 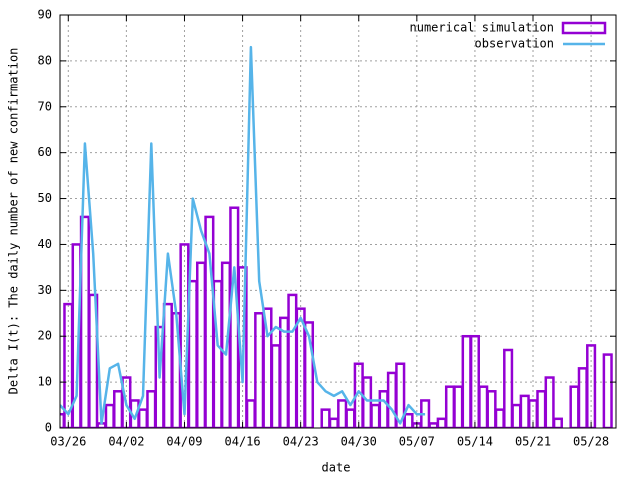 I want to click on legend-swatch, so click(x=584, y=28).